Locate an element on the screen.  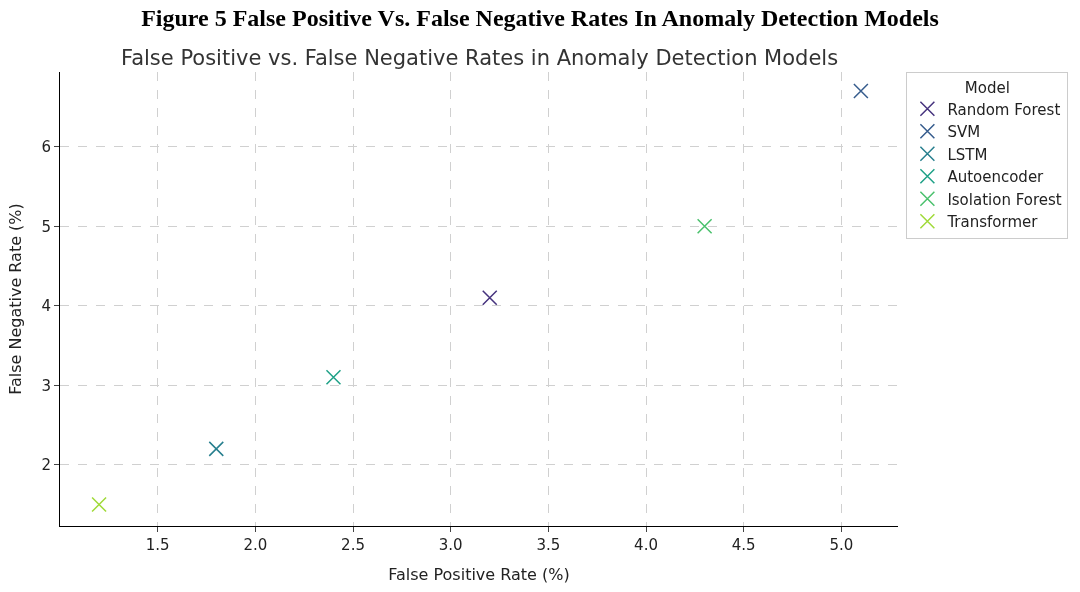
x-tick-label: 1.5 is located at coordinates (157, 545).